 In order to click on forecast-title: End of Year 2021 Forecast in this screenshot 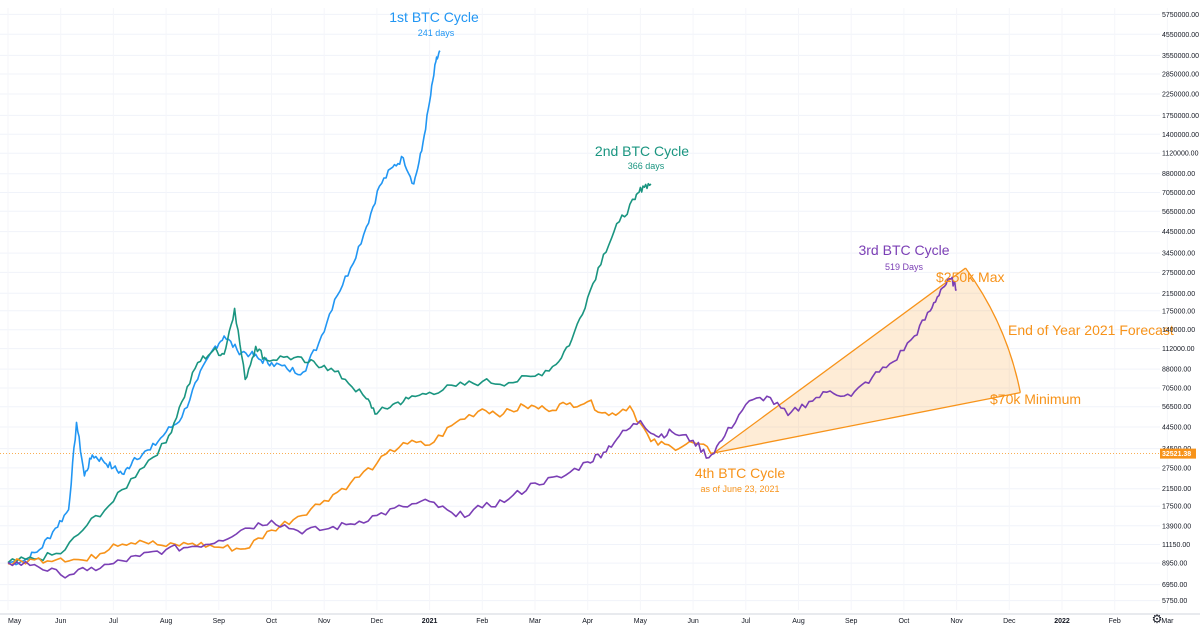, I will do `click(1091, 330)`.